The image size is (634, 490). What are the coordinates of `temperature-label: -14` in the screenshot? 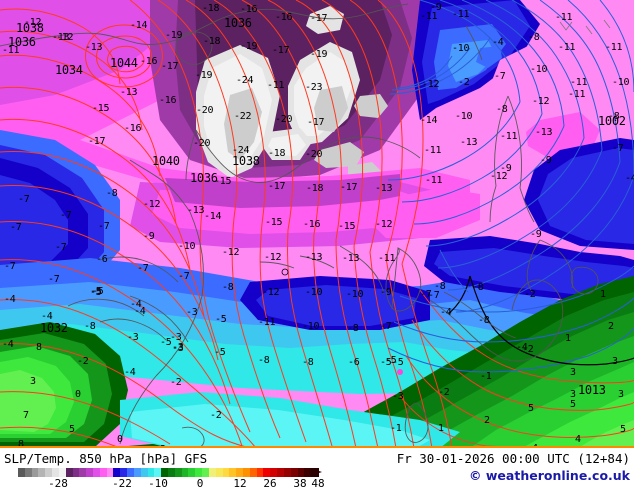 It's located at (213, 216).